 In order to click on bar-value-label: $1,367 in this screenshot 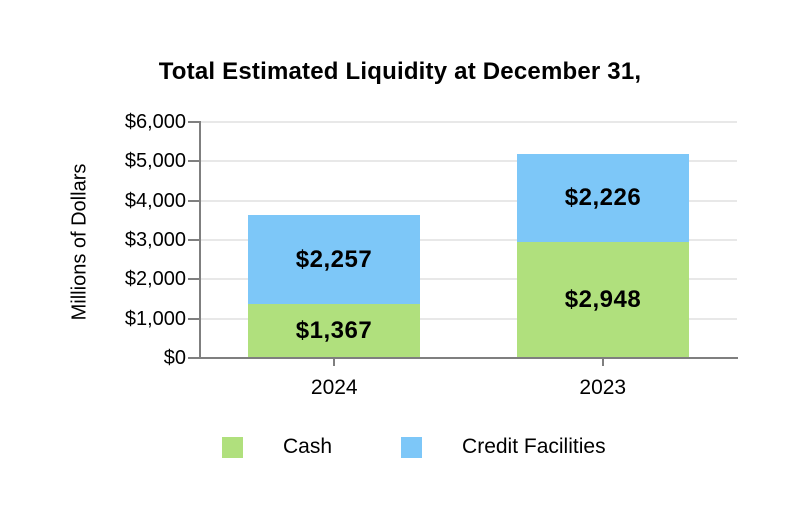, I will do `click(334, 331)`.